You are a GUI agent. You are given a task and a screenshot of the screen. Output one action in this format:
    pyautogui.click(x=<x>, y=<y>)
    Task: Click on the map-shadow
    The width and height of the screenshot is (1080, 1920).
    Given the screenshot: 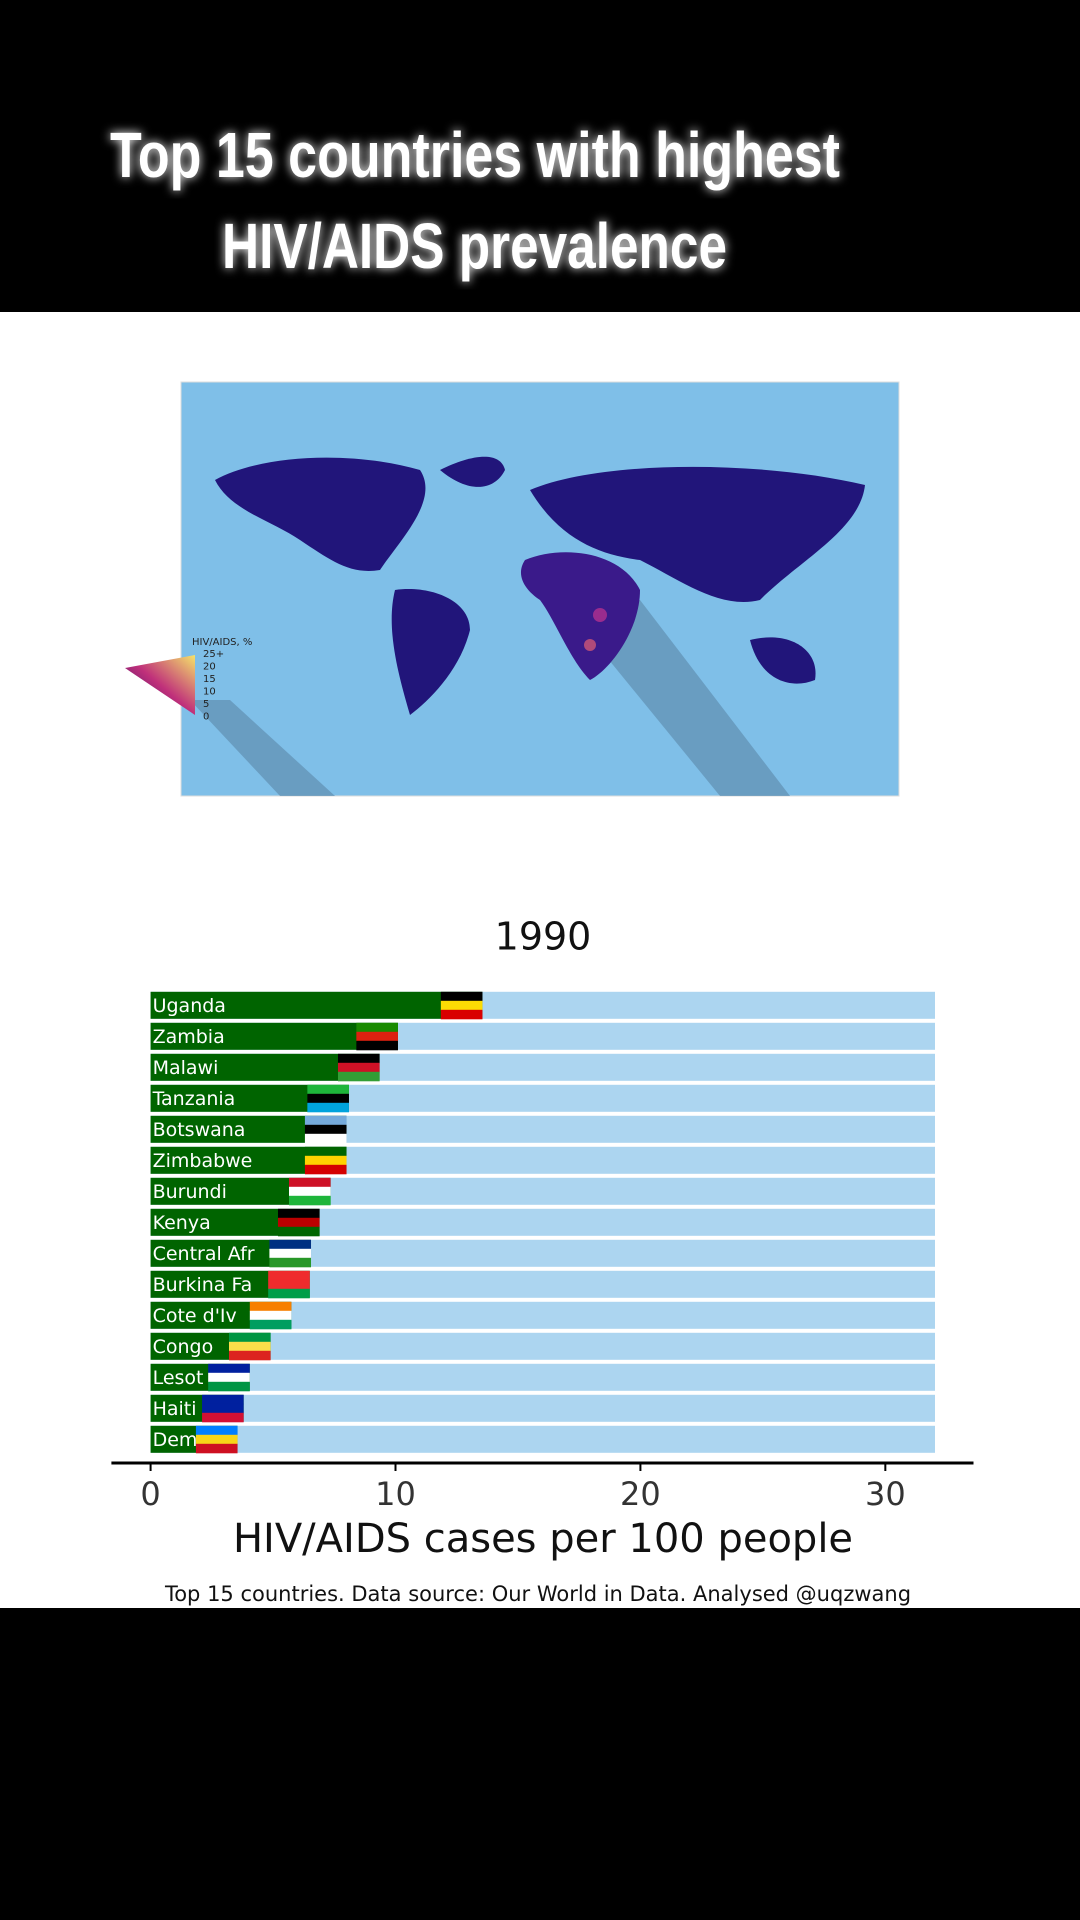 What is the action you would take?
    pyautogui.click(x=262, y=748)
    